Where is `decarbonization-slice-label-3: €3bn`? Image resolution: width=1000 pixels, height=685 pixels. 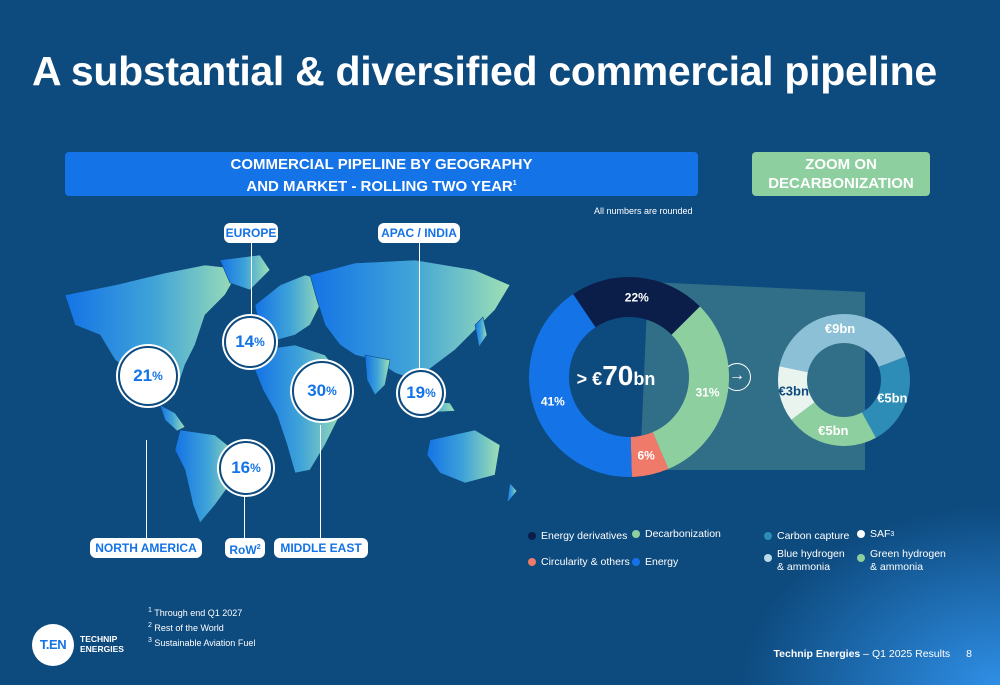 decarbonization-slice-label-3: €3bn is located at coordinates (794, 391).